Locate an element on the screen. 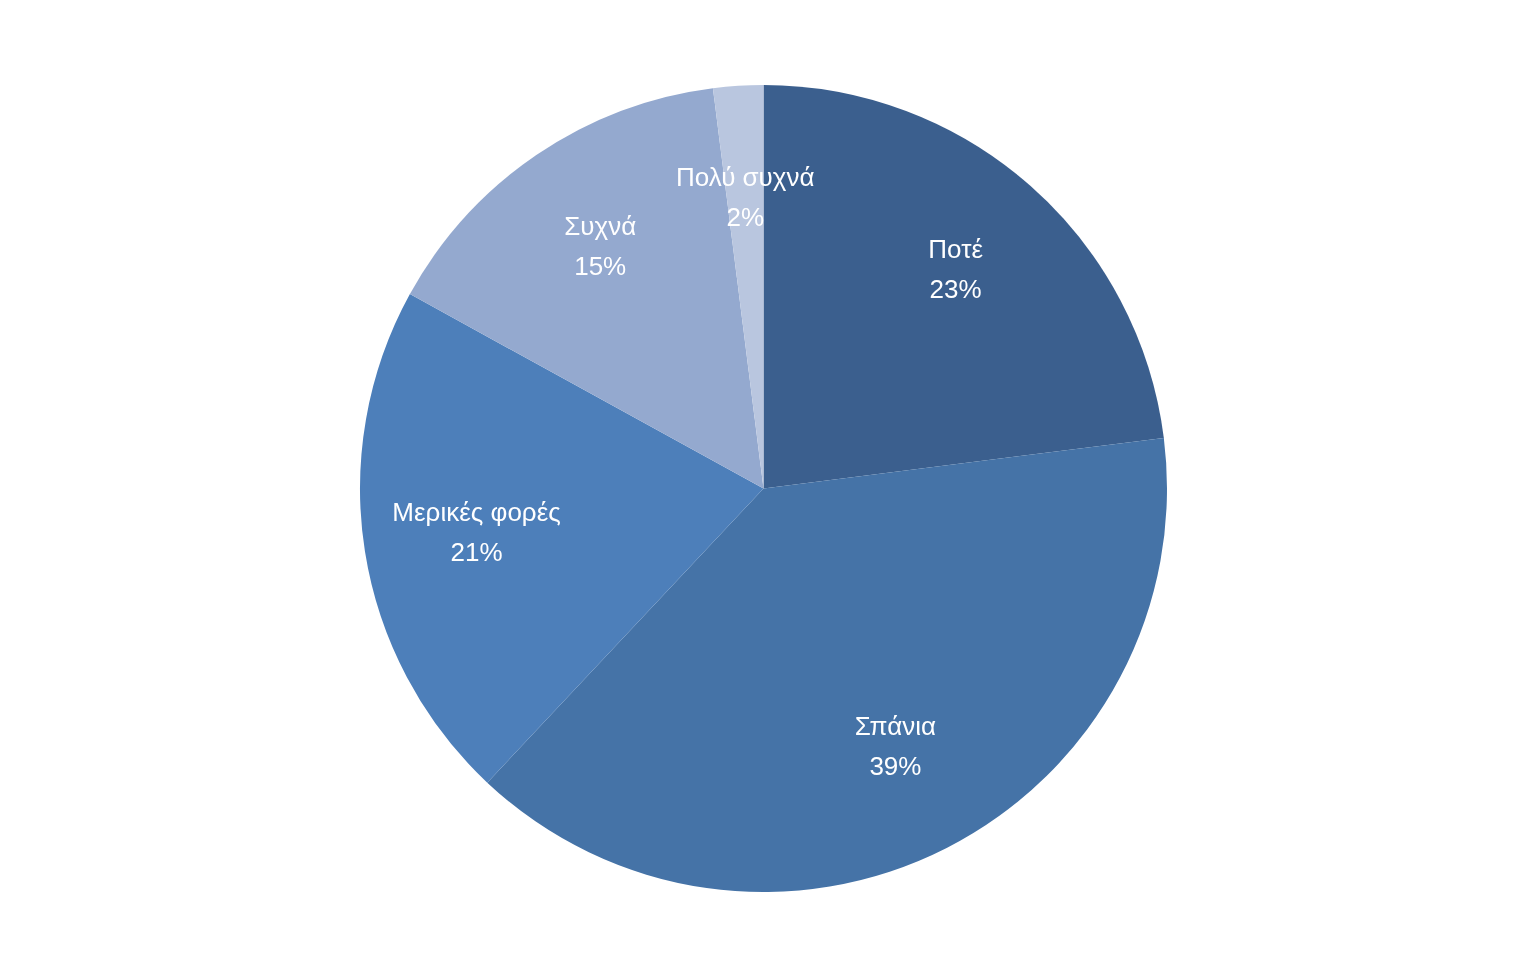 The width and height of the screenshot is (1527, 977). slice-label: Ποτέ is located at coordinates (956, 248).